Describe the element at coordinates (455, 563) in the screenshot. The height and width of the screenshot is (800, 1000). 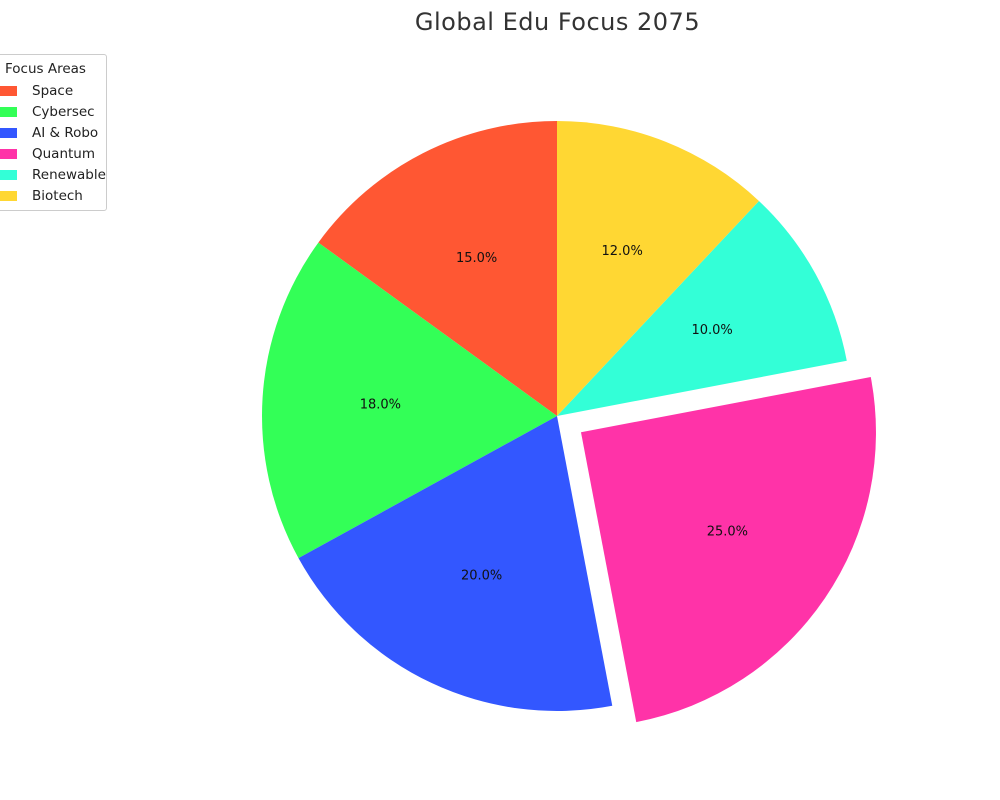
I see `pie-slice-ai-robo` at that location.